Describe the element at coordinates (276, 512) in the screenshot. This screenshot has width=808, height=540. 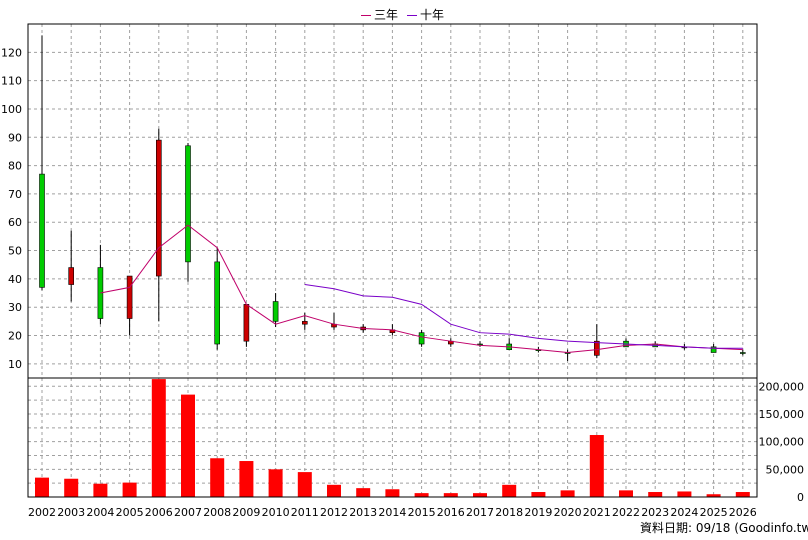
I see `year-tick-label: 2010` at that location.